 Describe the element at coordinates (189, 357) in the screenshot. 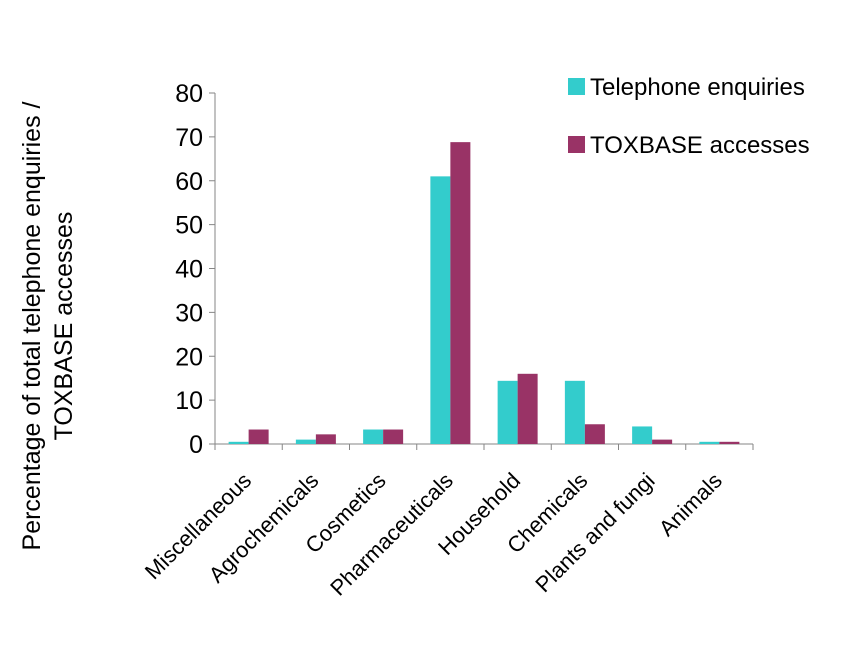

I see `y-tick-label: 20` at that location.